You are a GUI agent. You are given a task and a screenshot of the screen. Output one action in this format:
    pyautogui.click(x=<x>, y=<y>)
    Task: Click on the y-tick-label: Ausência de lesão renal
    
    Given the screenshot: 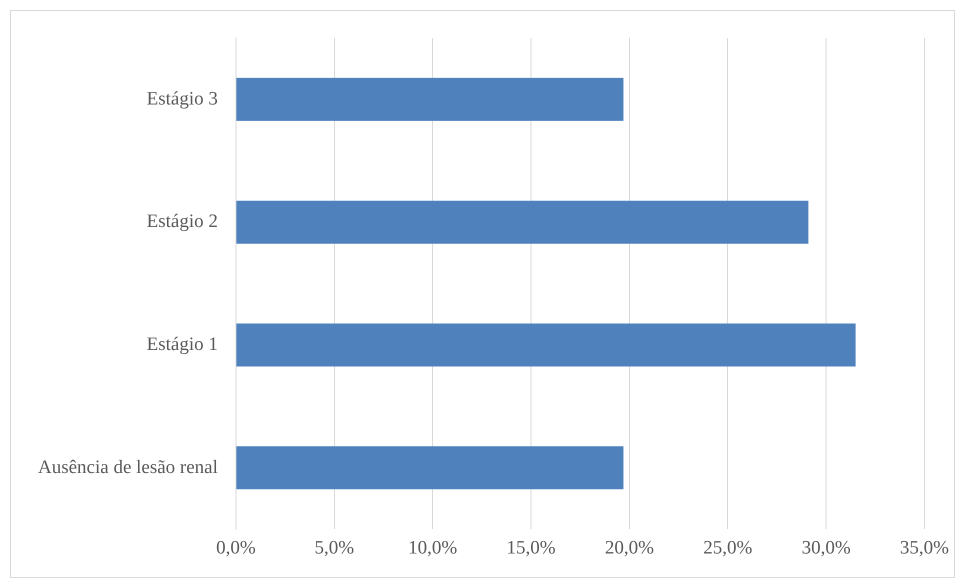 What is the action you would take?
    pyautogui.click(x=128, y=467)
    